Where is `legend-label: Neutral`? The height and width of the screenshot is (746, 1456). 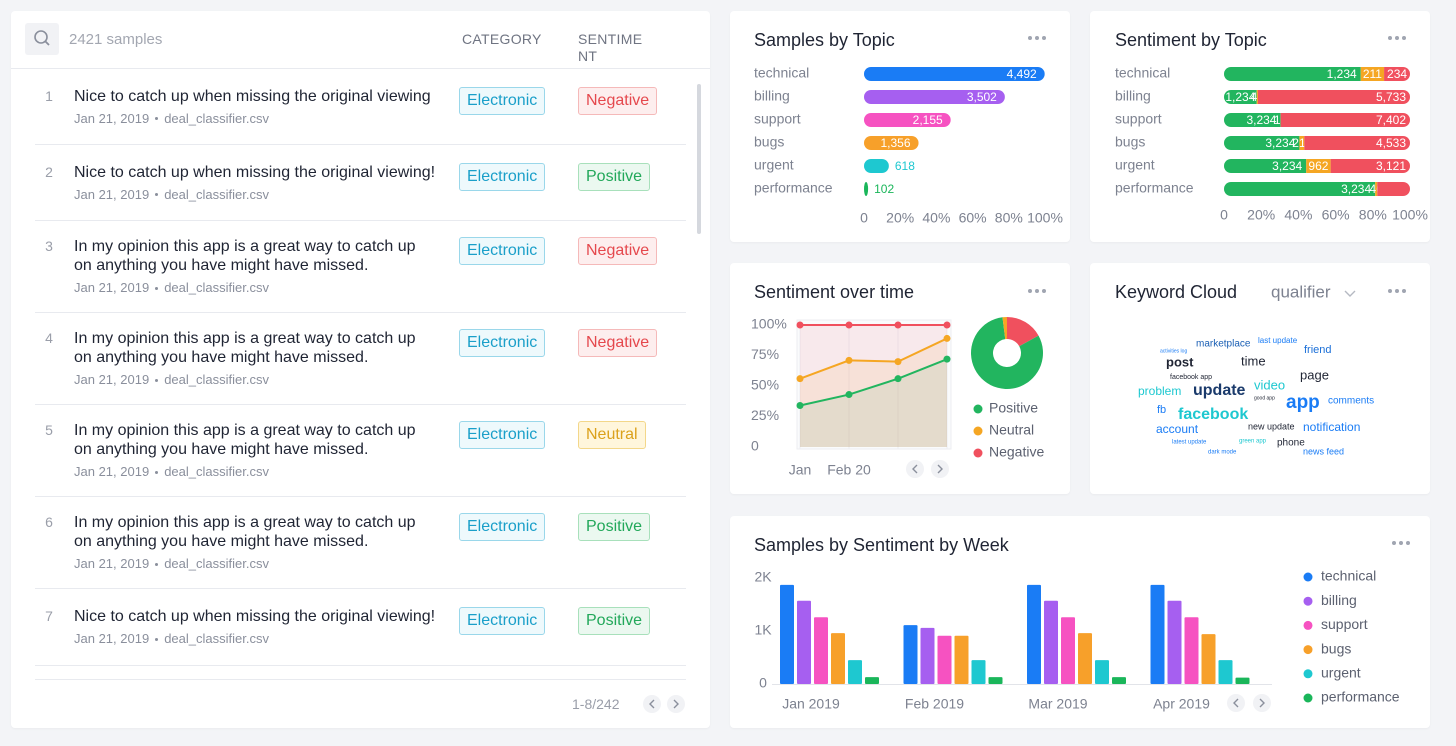 legend-label: Neutral is located at coordinates (1011, 430).